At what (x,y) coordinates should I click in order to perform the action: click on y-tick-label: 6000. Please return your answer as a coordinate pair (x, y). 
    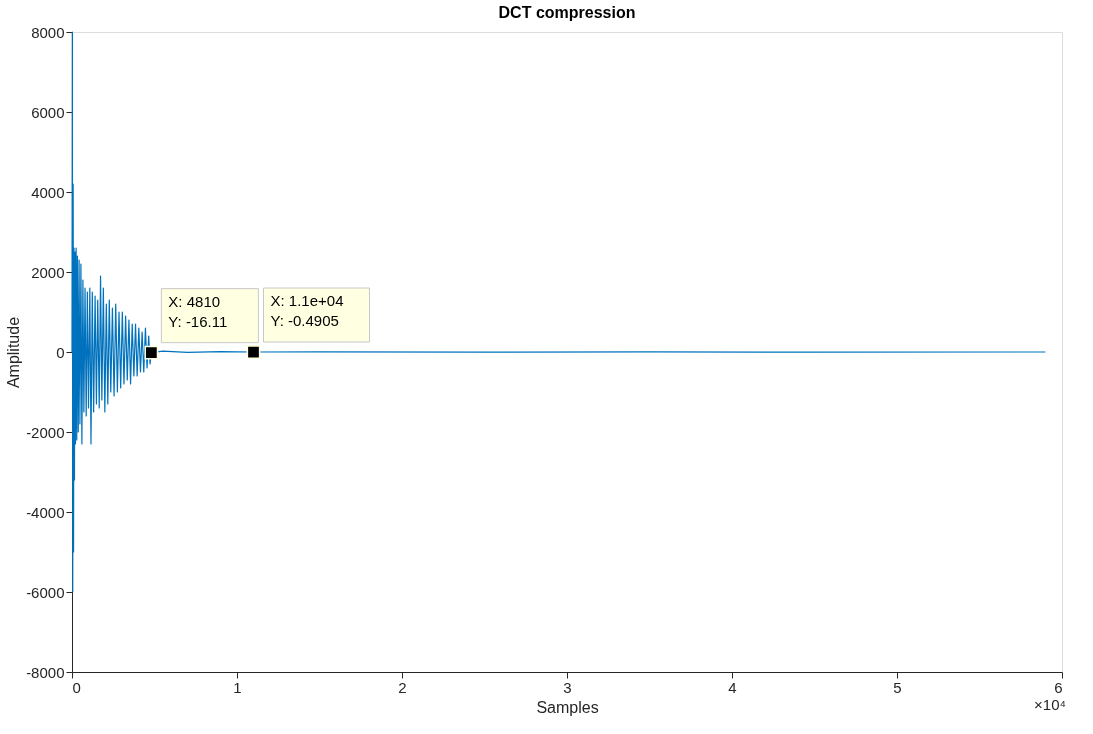
    Looking at the image, I should click on (48, 112).